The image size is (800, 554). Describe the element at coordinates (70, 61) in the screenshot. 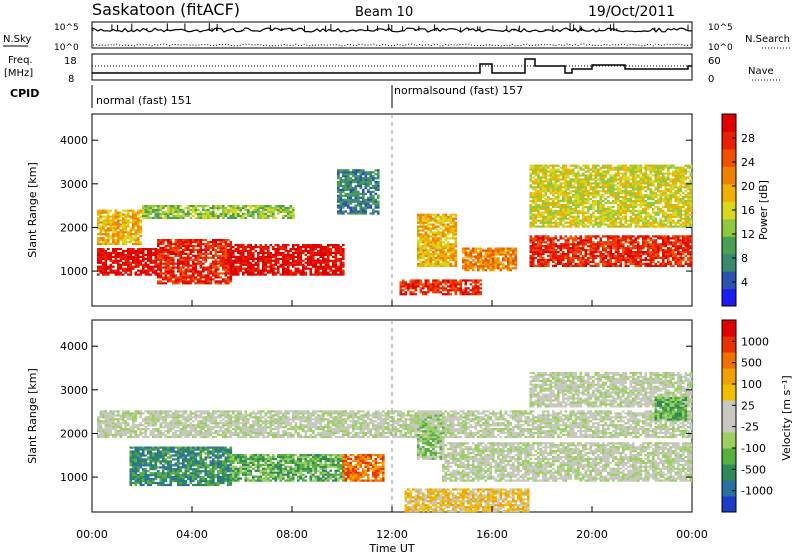

I see `freq-tick-18: 18` at that location.